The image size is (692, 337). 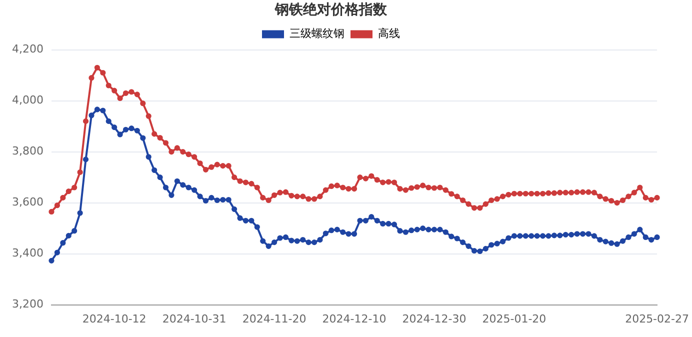 What do you see at coordinates (28, 49) in the screenshot?
I see `y-tick-label: 4,200` at bounding box center [28, 49].